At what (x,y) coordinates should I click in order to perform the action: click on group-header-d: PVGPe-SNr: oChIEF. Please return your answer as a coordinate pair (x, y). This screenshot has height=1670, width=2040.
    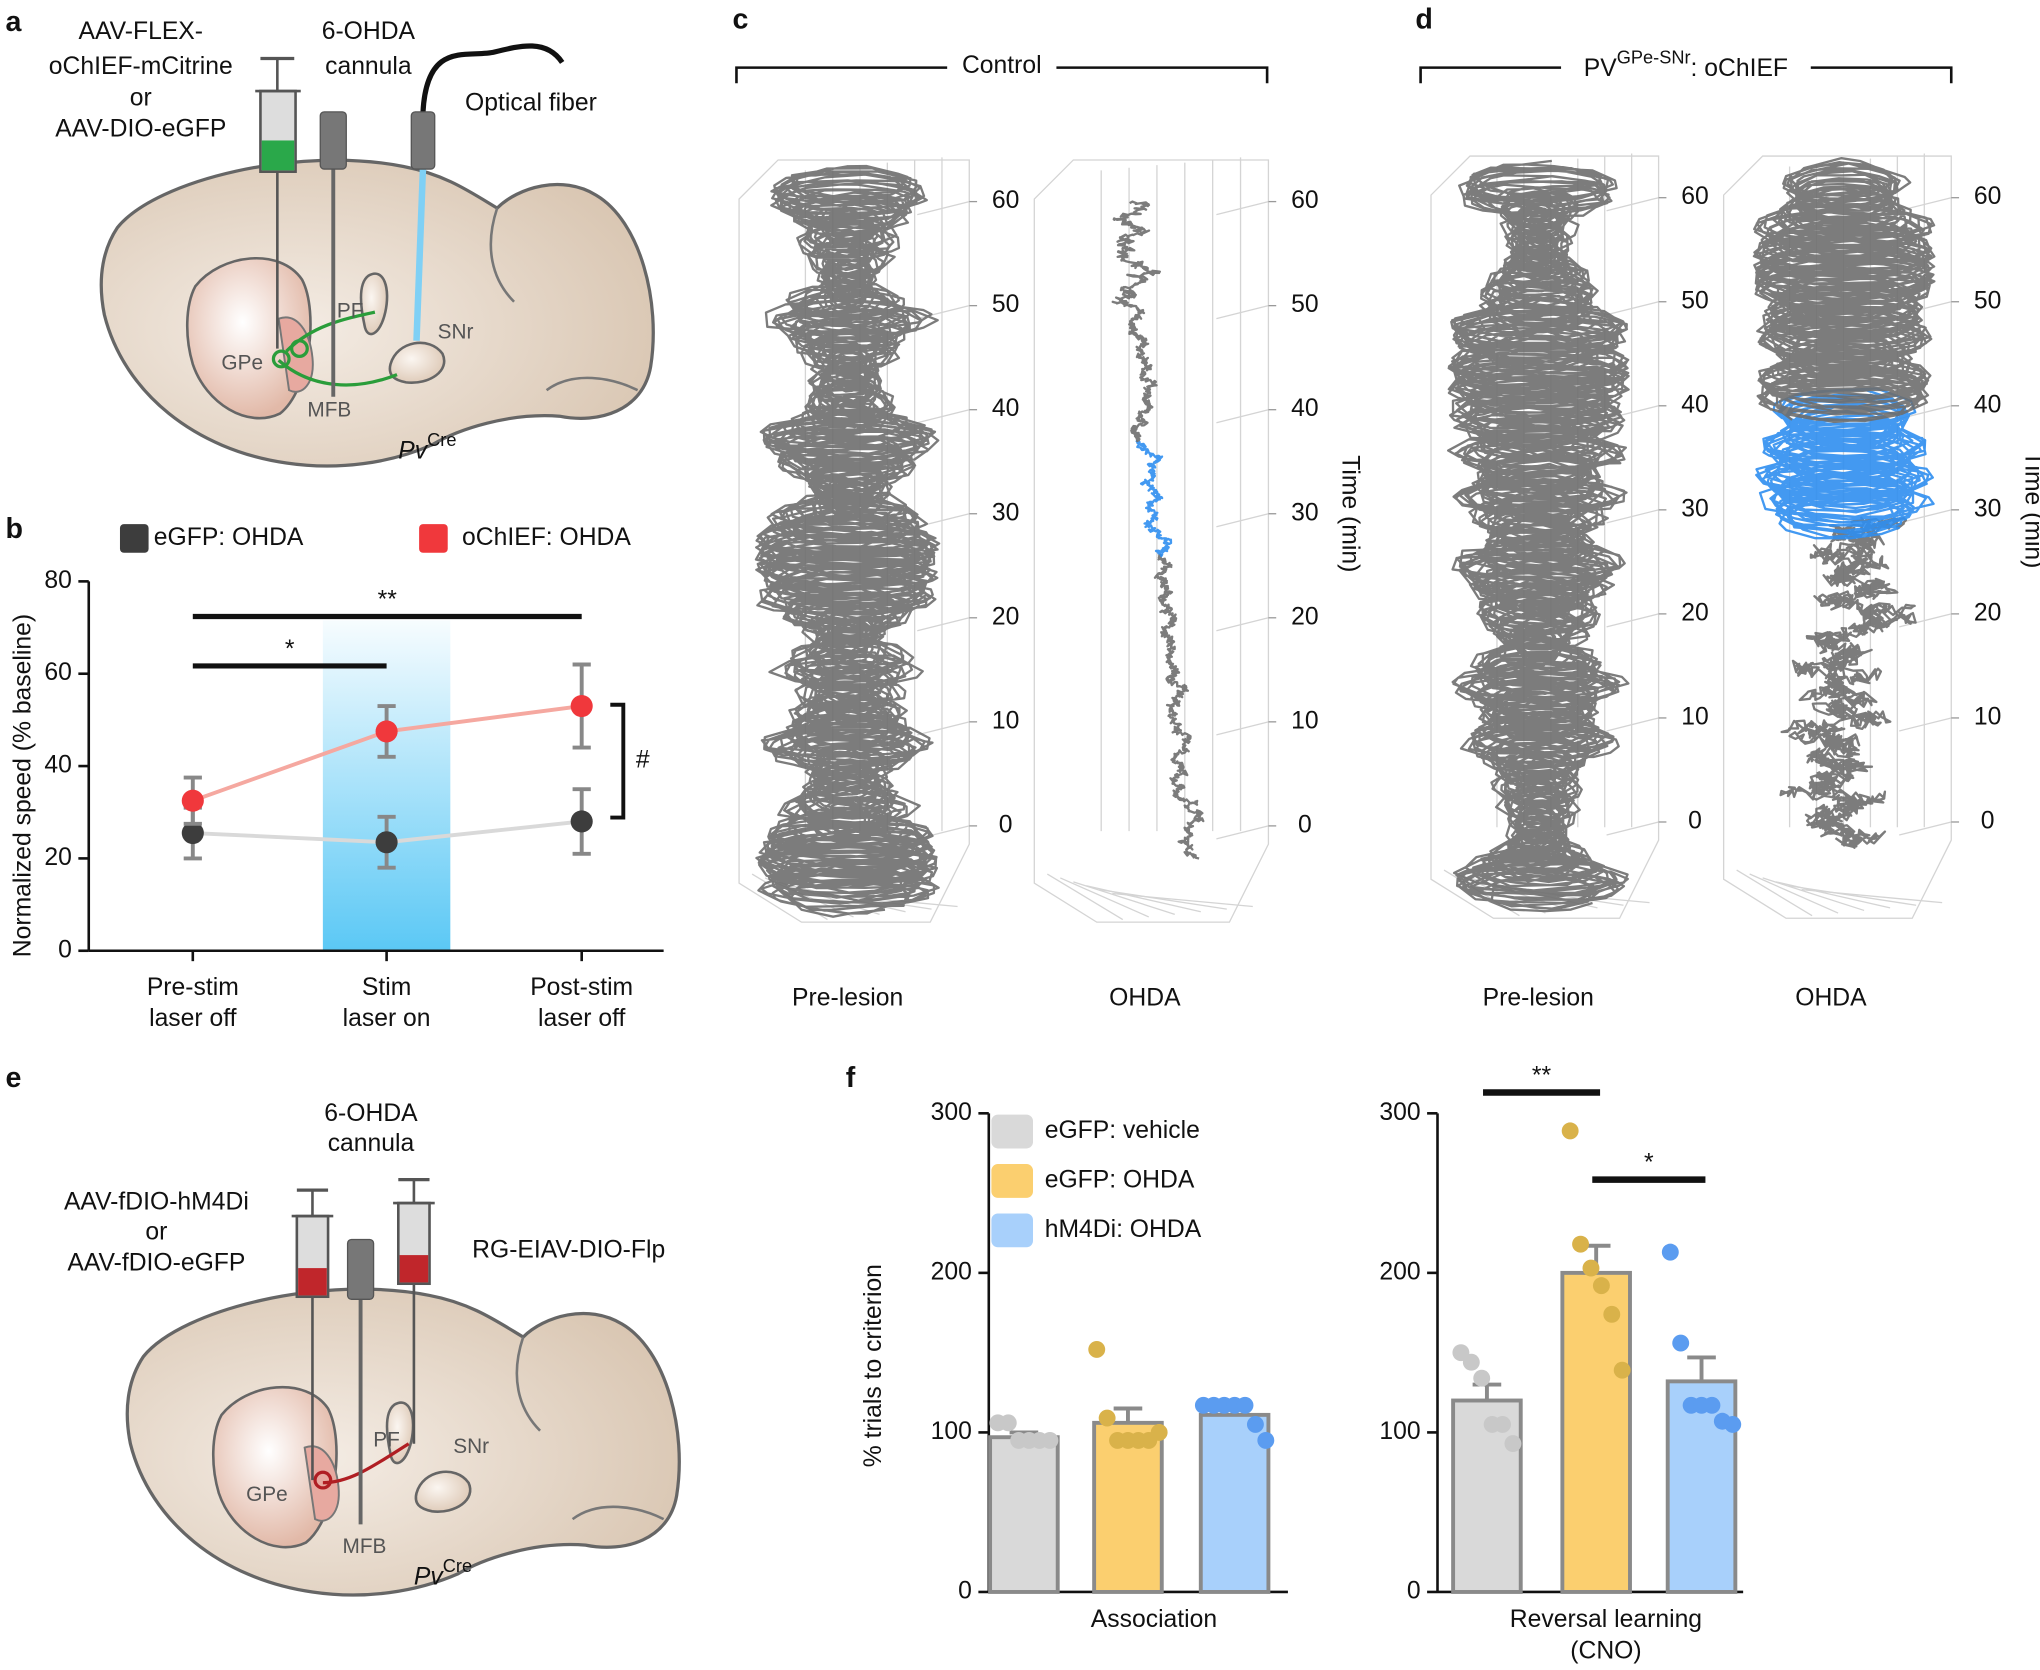
    Looking at the image, I should click on (1686, 66).